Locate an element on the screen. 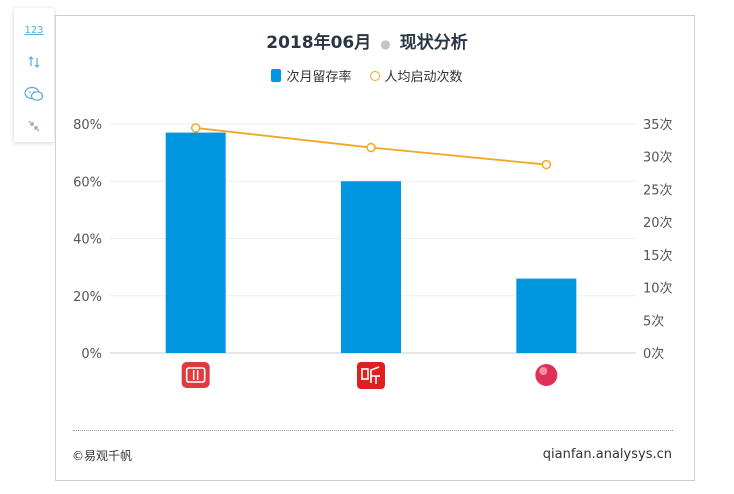 This screenshot has height=494, width=734. chart-title: 2018年06月 ● 现状分析 is located at coordinates (367, 40).